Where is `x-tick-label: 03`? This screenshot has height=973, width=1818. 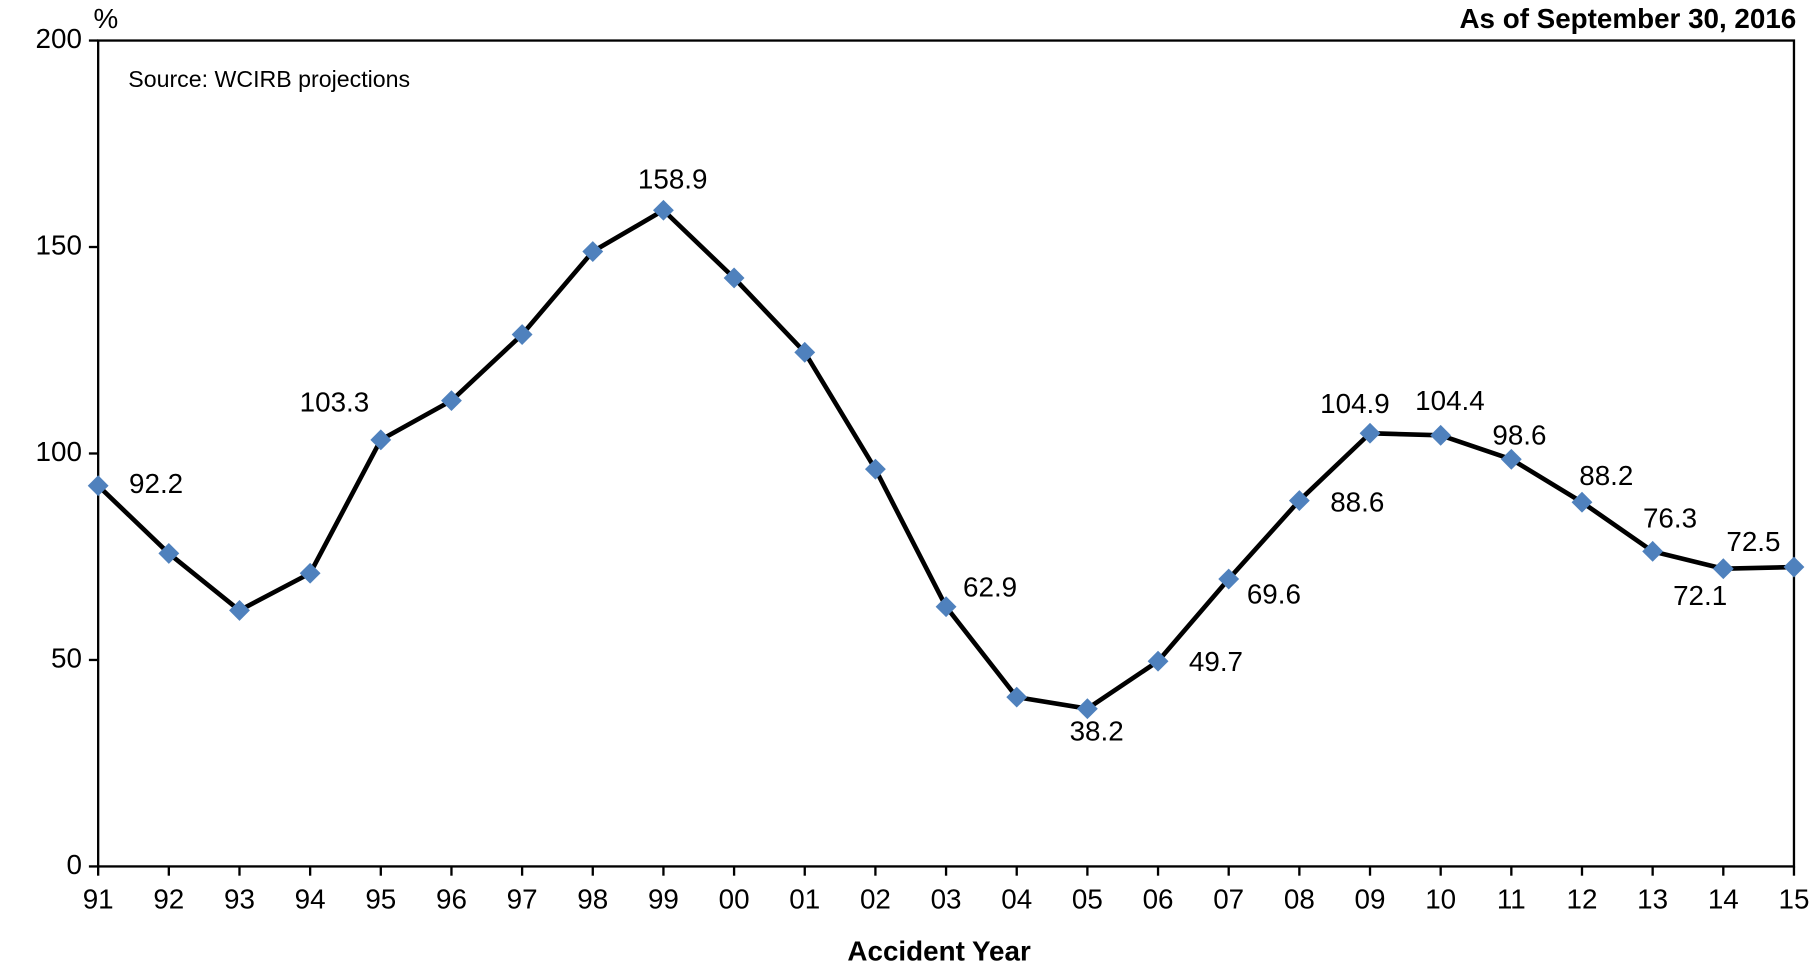
x-tick-label: 03 is located at coordinates (946, 899).